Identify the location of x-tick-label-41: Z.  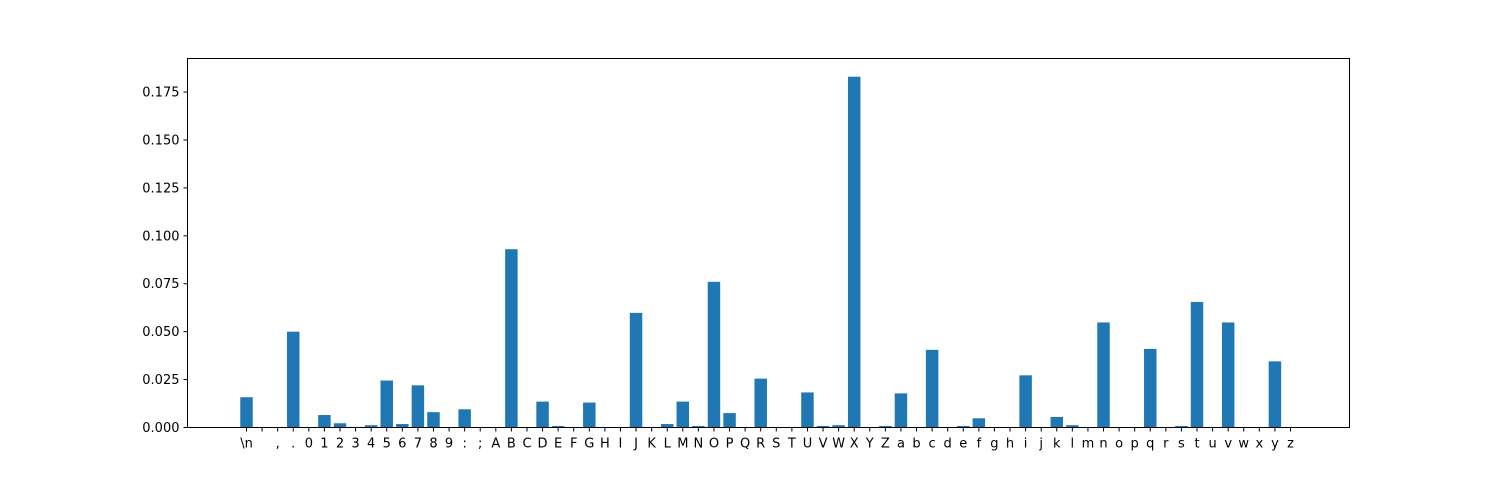
(885, 444).